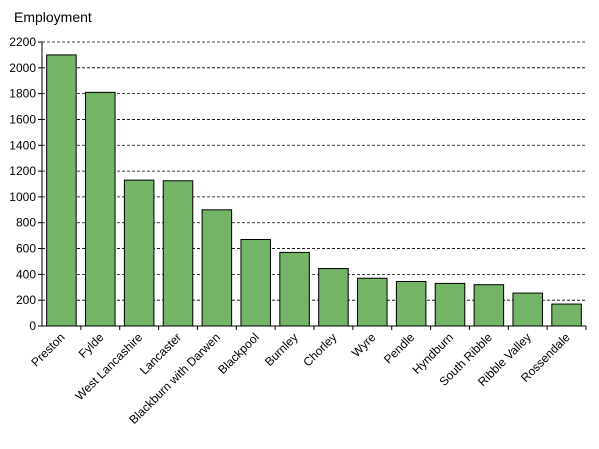 The image size is (599, 449). I want to click on y-tick-label: 200, so click(26, 300).